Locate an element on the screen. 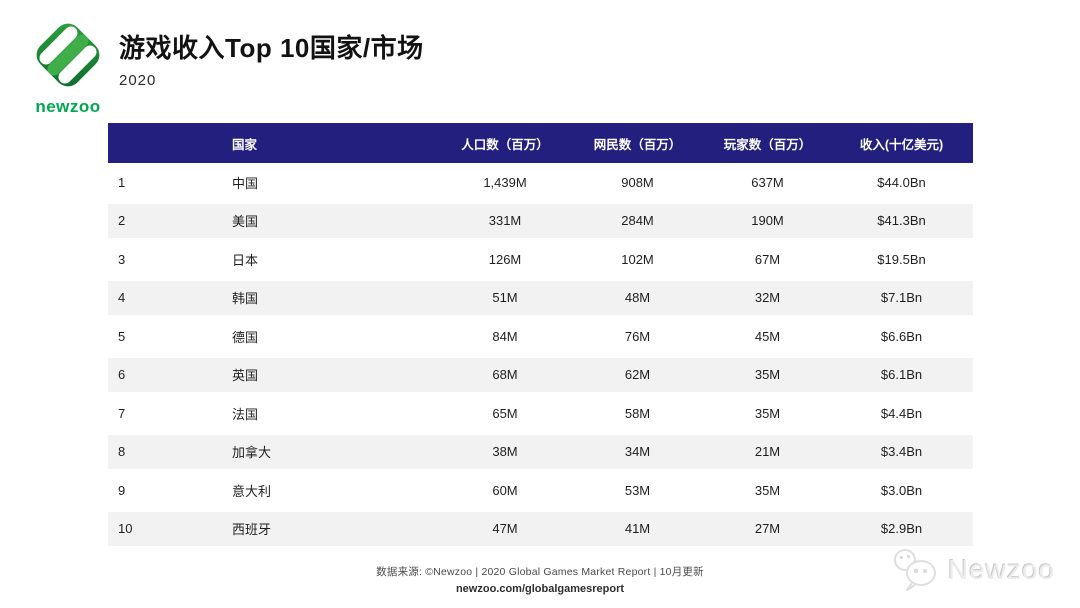 The image size is (1080, 608). rank-cell: 7 is located at coordinates (134, 413).